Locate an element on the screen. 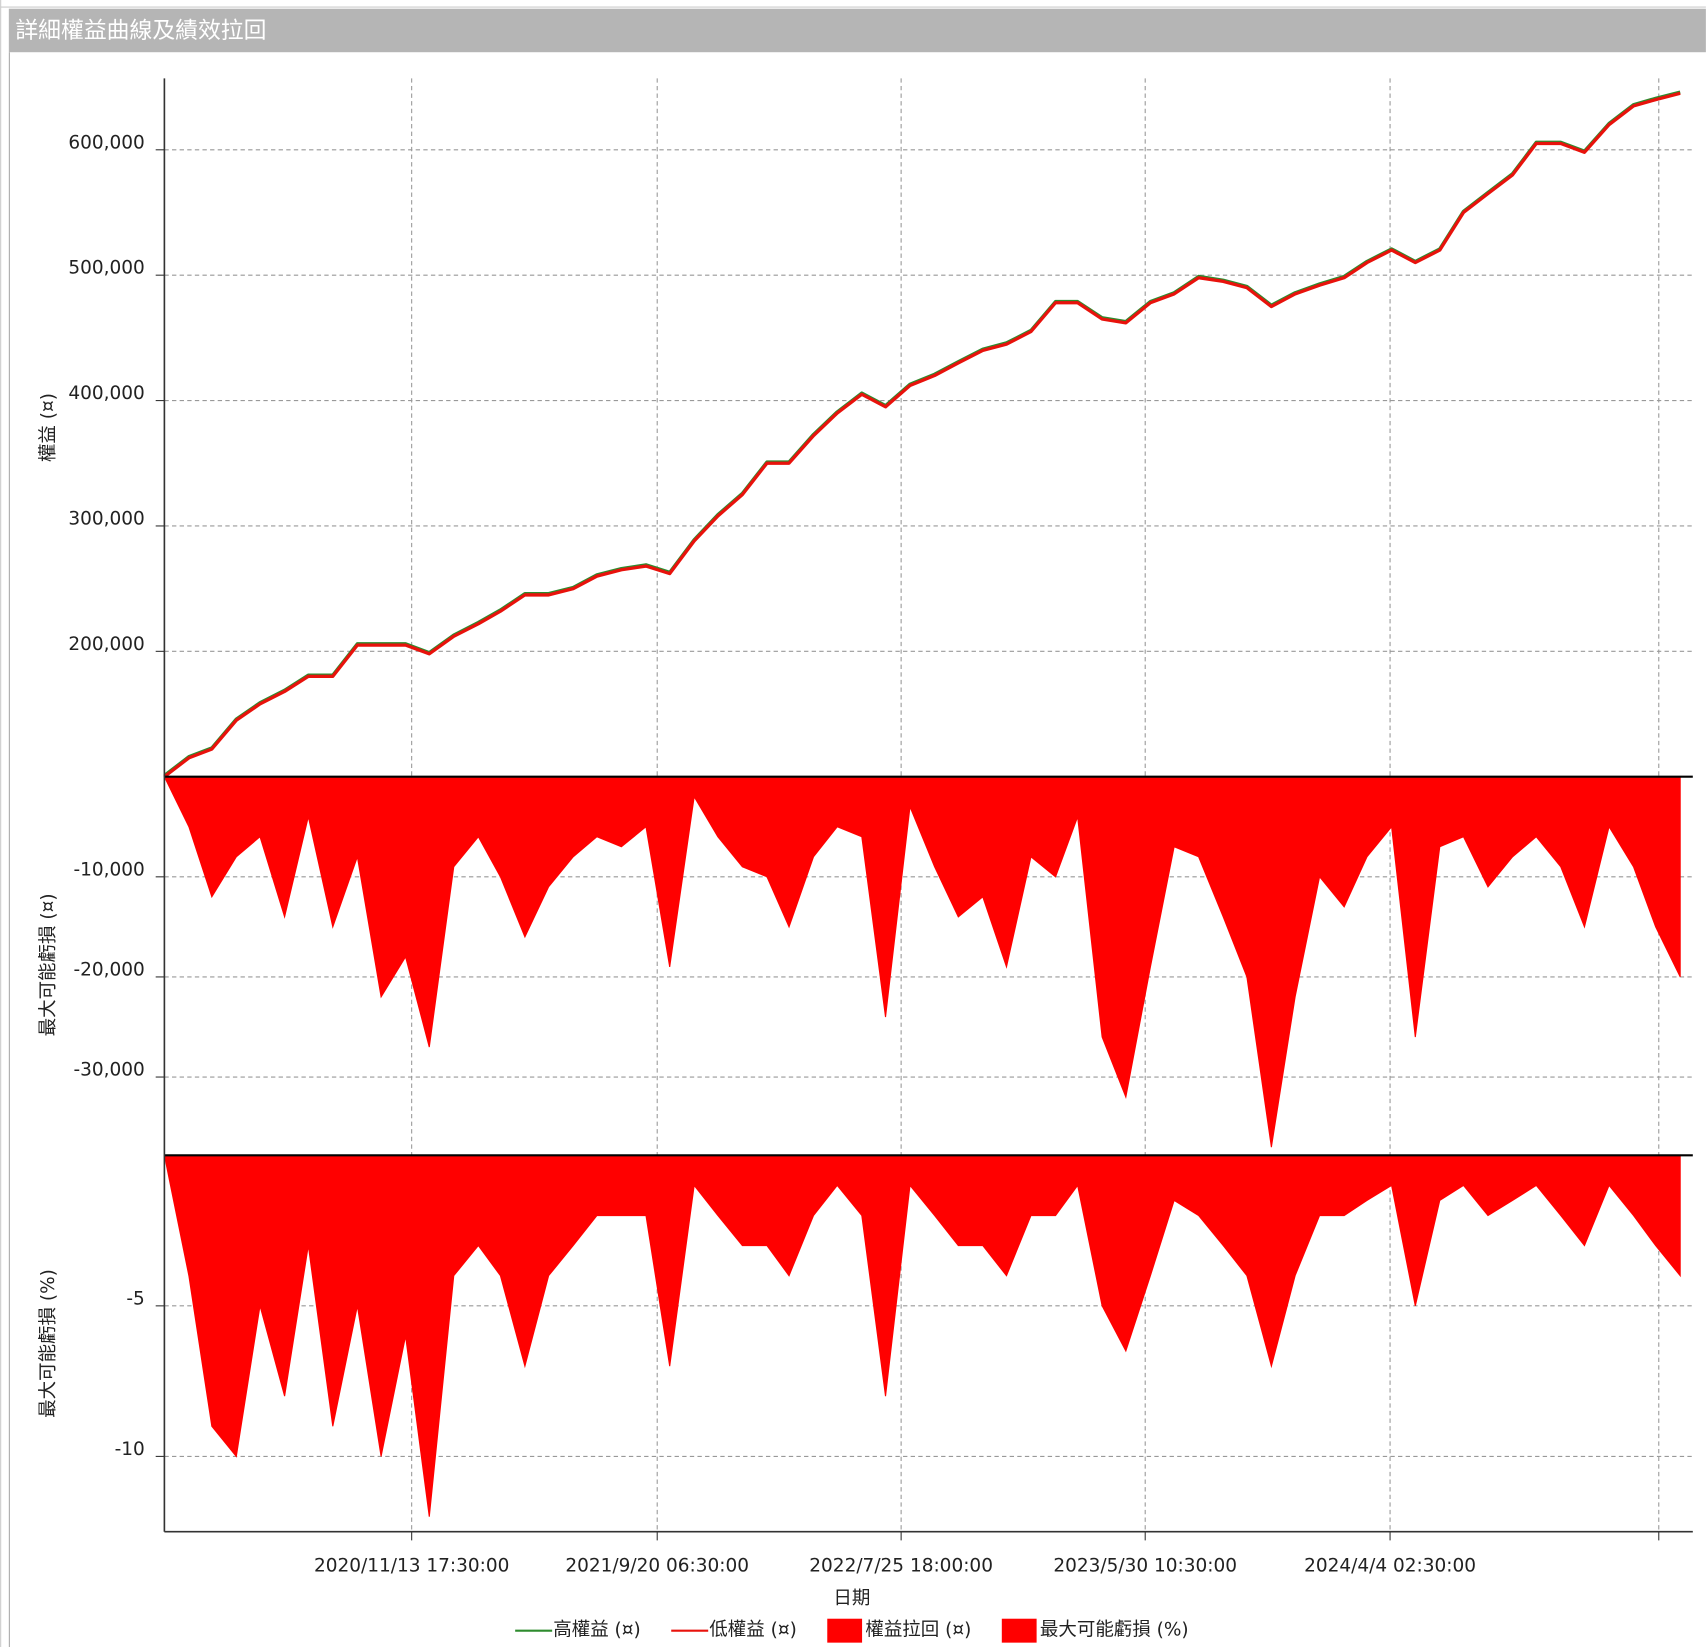  header-bar is located at coordinates (857, 30).